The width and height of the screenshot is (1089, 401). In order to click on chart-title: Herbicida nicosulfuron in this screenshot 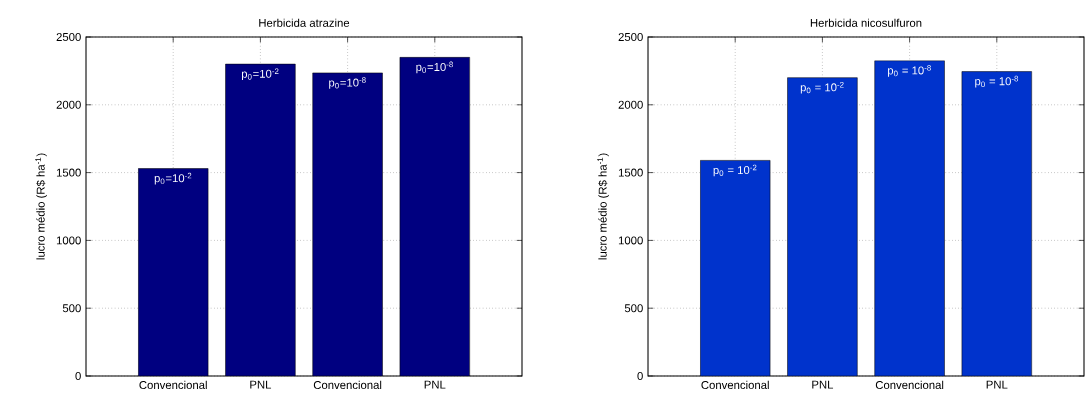, I will do `click(866, 22)`.